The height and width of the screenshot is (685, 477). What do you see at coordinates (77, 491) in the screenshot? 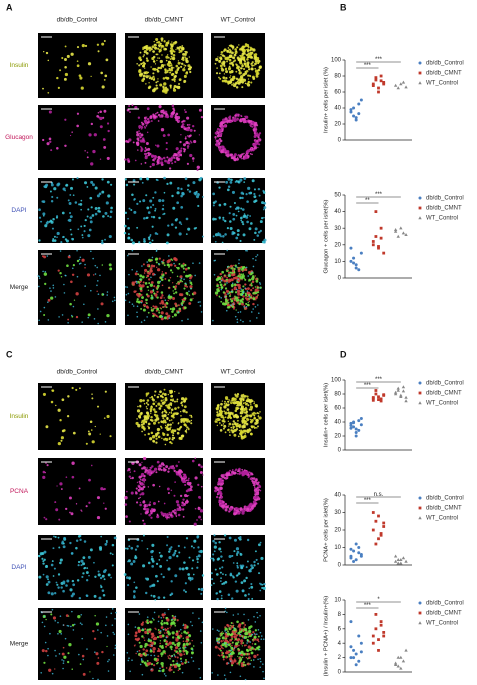
I see `image-bg` at bounding box center [77, 491].